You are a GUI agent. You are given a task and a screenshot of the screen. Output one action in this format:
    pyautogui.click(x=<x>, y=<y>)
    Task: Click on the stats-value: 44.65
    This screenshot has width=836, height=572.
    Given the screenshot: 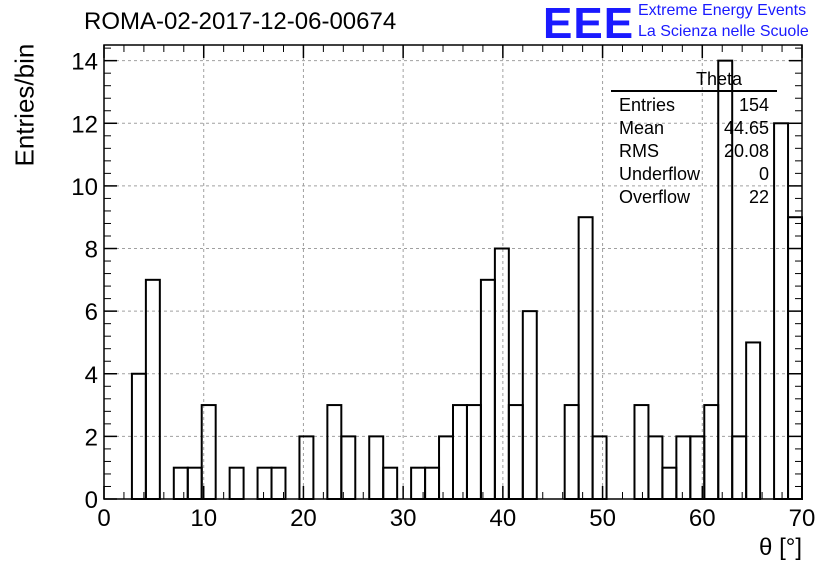 What is the action you would take?
    pyautogui.click(x=746, y=128)
    